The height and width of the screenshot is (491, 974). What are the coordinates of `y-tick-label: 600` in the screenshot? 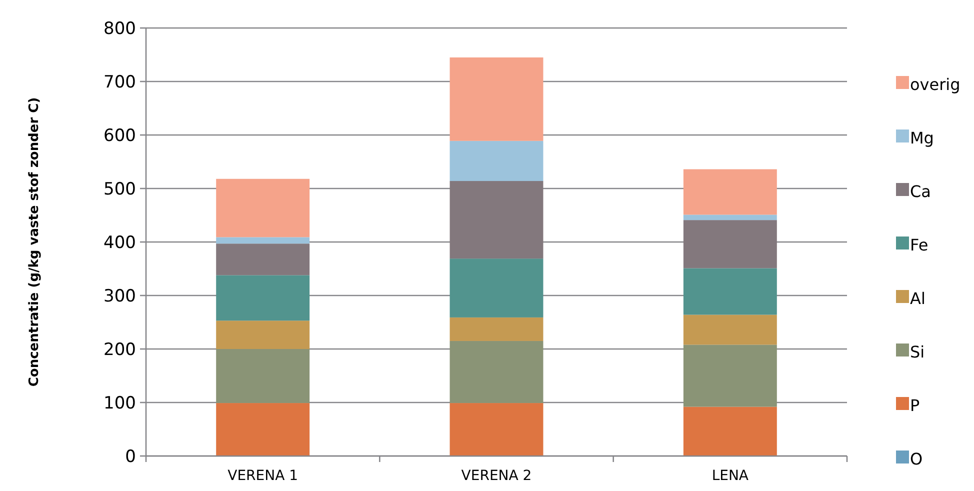 It's located at (120, 136).